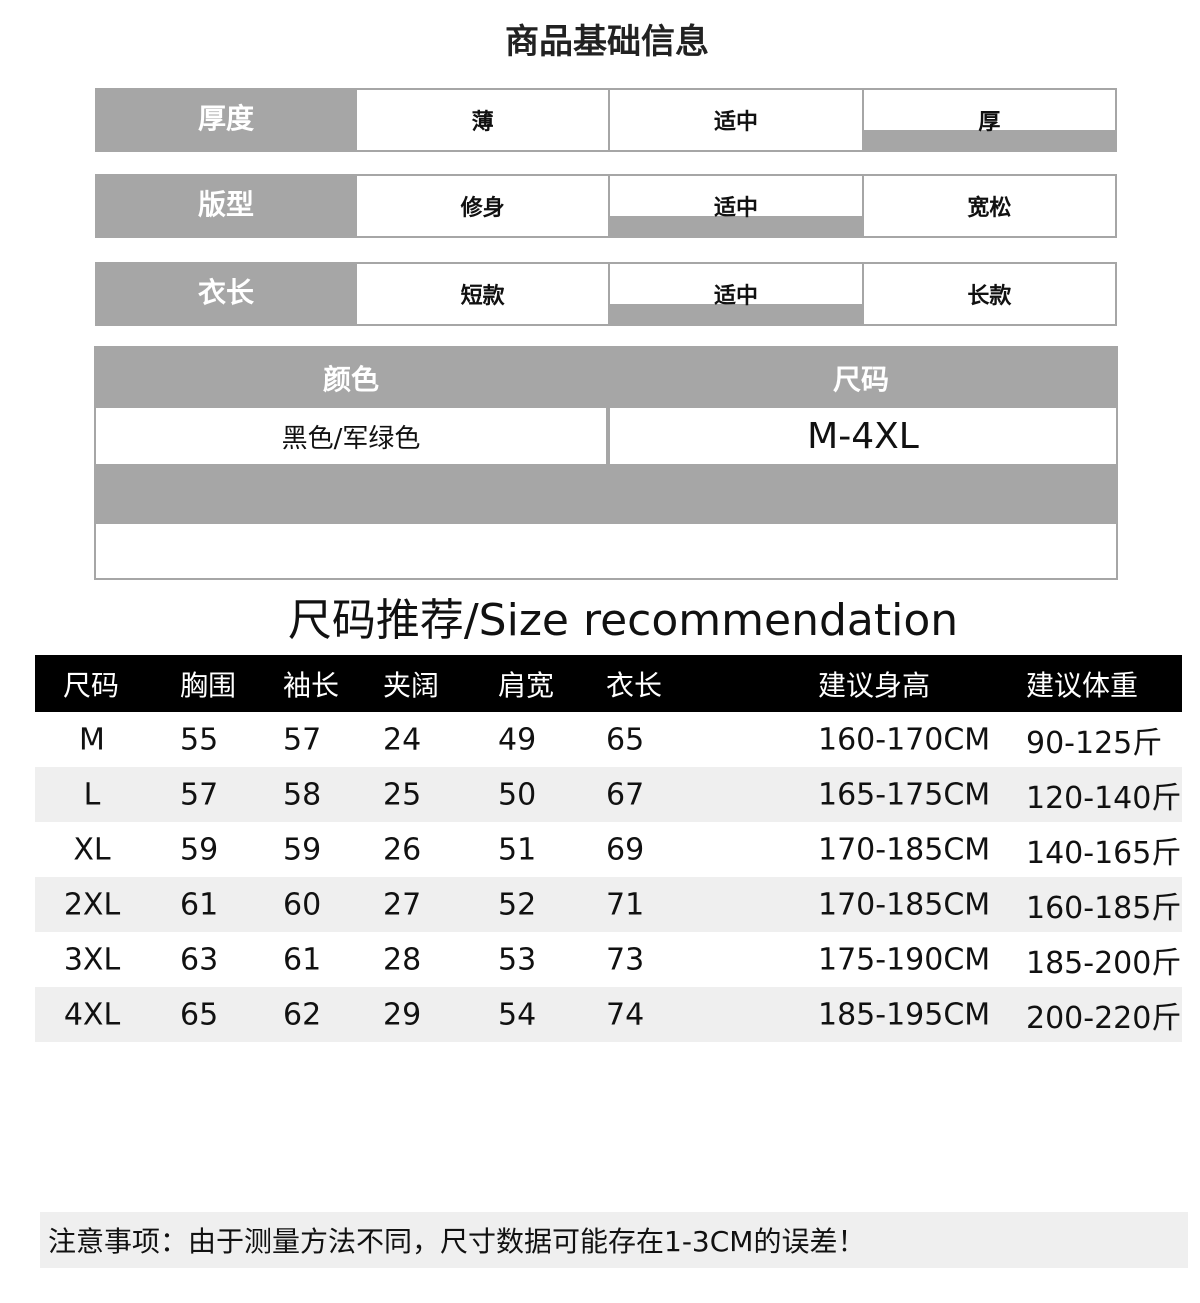 The image size is (1200, 1303). What do you see at coordinates (904, 1014) in the screenshot?
I see `table-cell: 185-195CM` at bounding box center [904, 1014].